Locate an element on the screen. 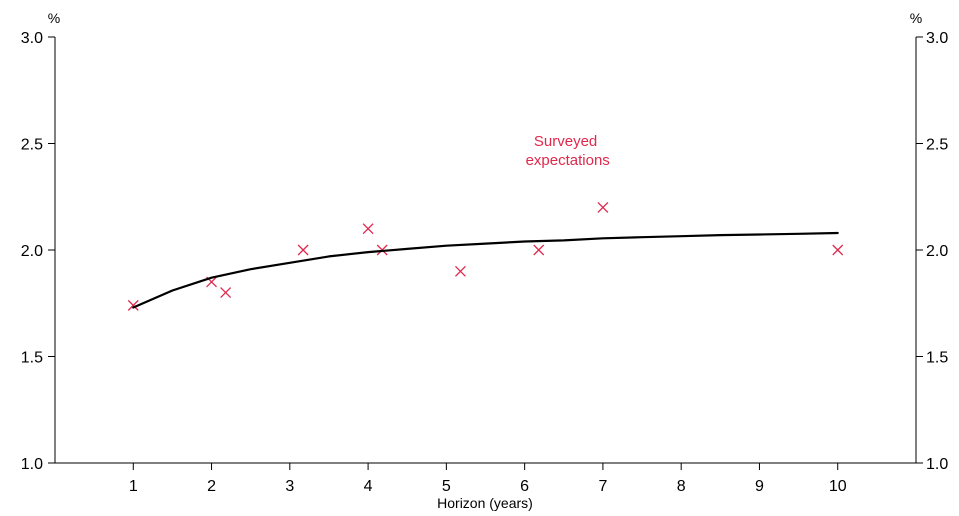  y-tick-label-left: 1.5 is located at coordinates (32, 358).